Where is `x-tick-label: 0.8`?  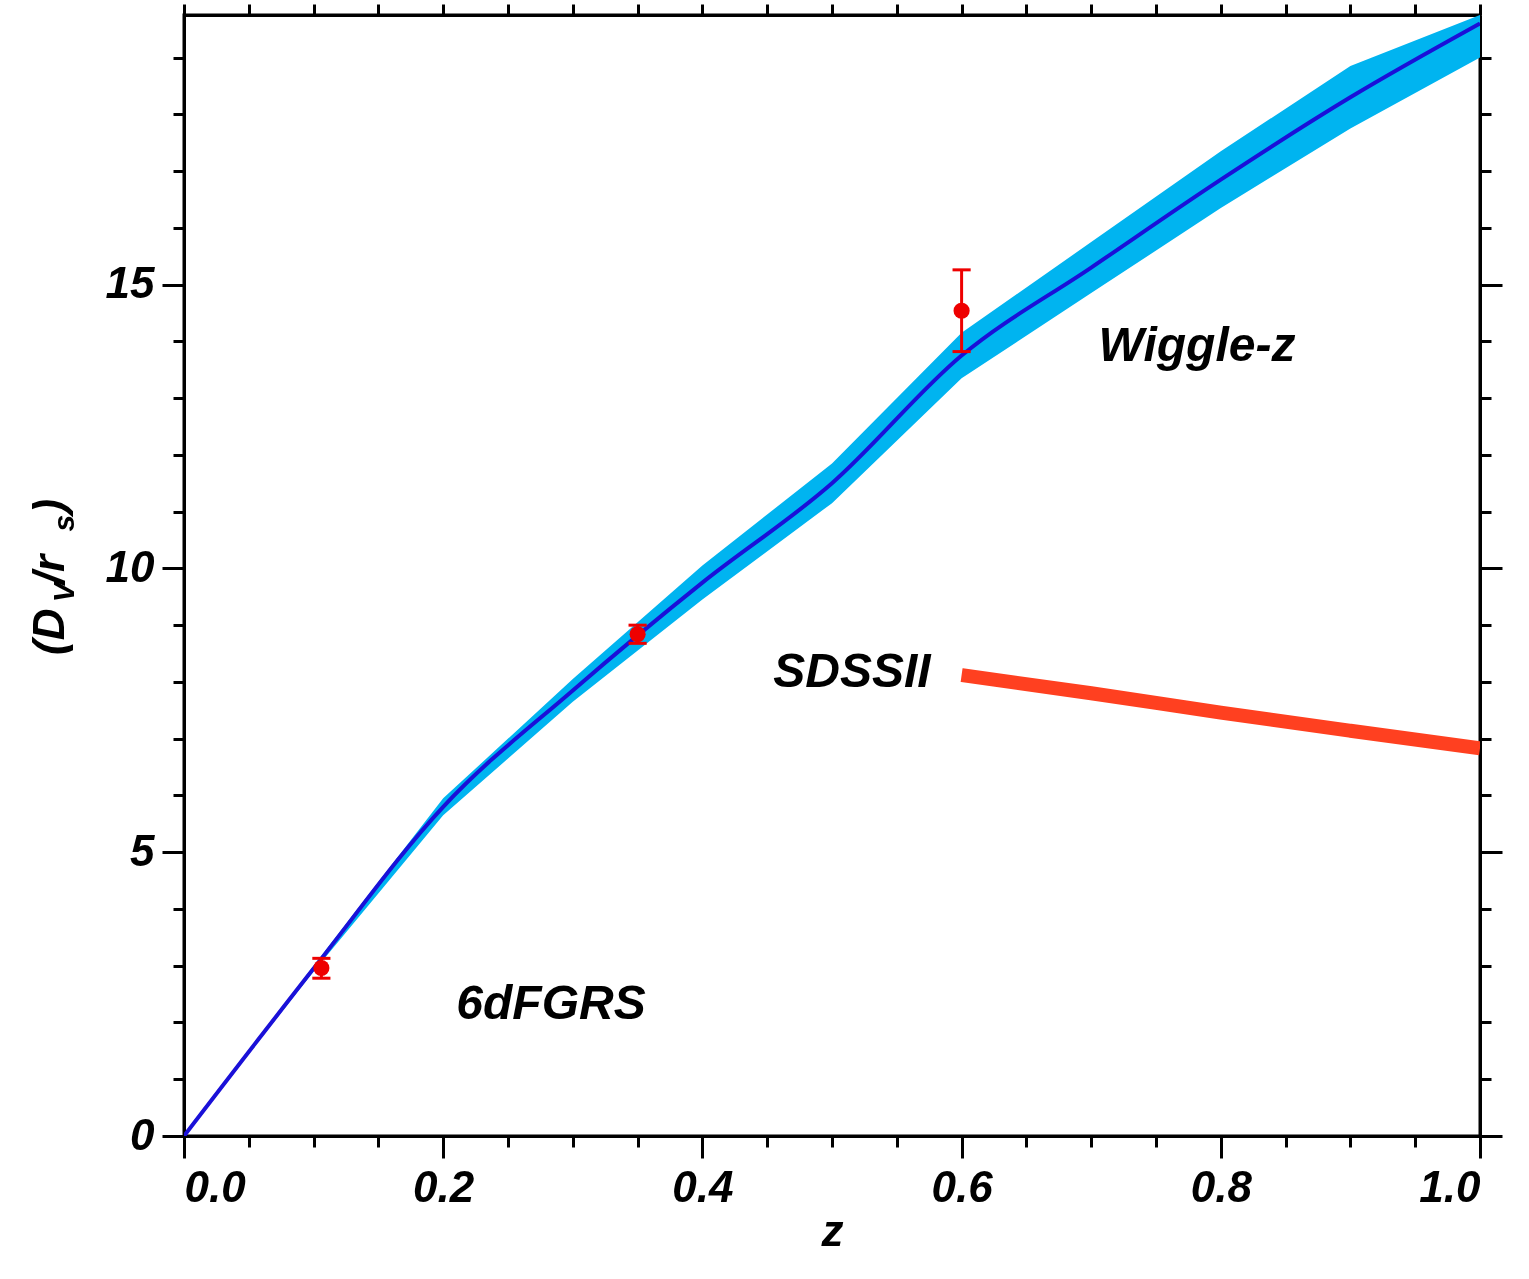
x-tick-label: 0.8 is located at coordinates (1221, 1186).